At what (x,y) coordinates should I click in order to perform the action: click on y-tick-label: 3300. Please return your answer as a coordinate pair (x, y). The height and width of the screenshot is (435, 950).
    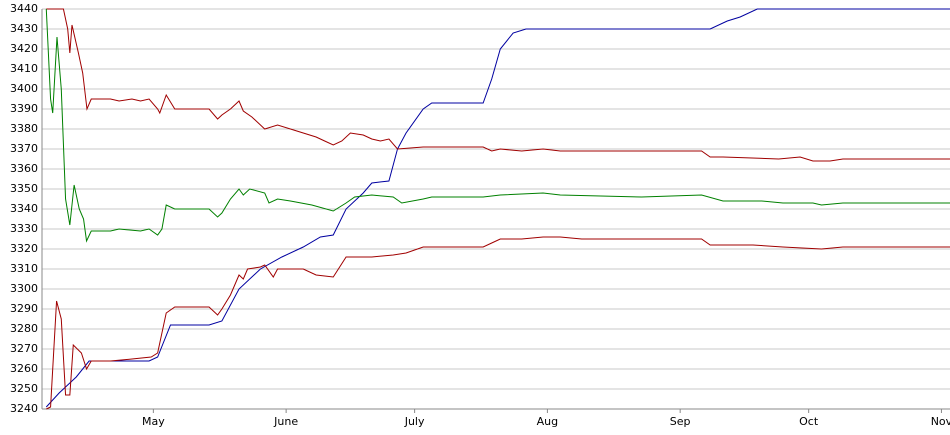
    Looking at the image, I should click on (24, 288).